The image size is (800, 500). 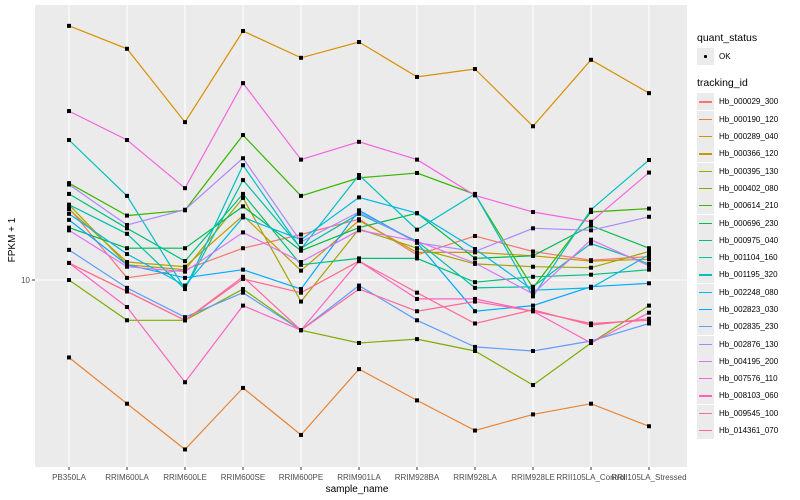 I want to click on legend-title-quant-status: quant_status, so click(x=727, y=38).